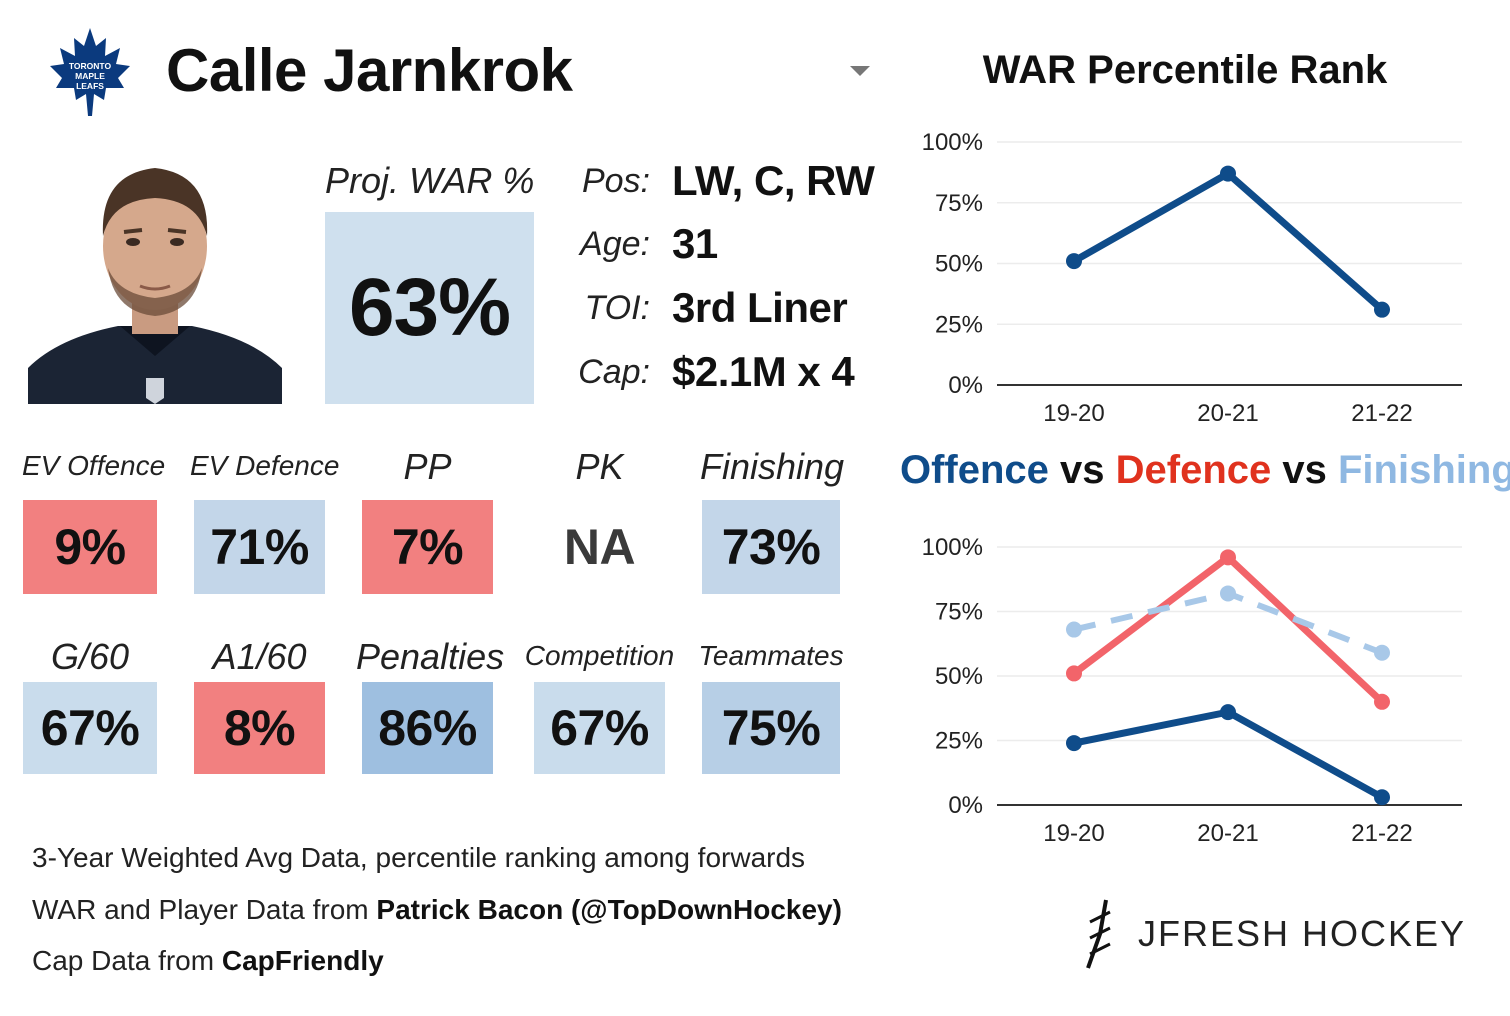 The width and height of the screenshot is (1510, 1016). What do you see at coordinates (695, 243) in the screenshot?
I see `info-value: 31` at bounding box center [695, 243].